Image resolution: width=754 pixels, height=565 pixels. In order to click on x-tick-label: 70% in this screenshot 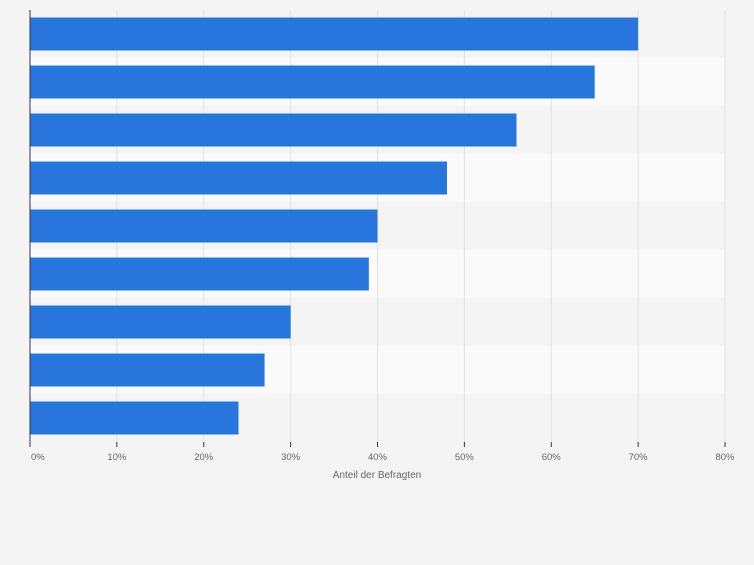, I will do `click(639, 457)`.